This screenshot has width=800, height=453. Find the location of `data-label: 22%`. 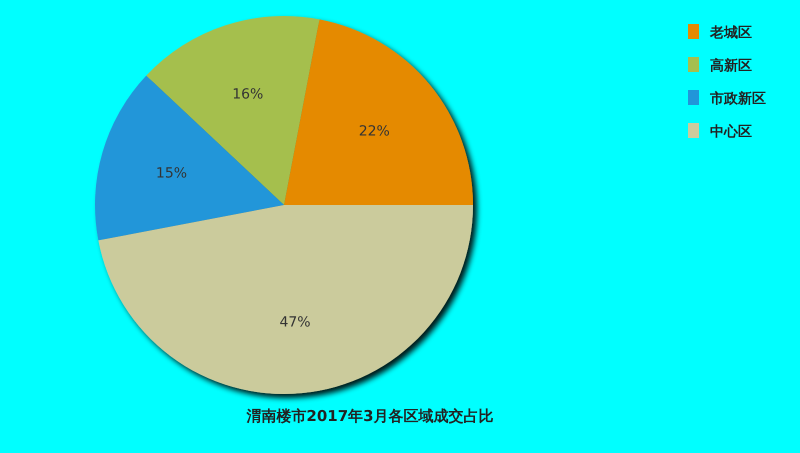

data-label: 22% is located at coordinates (374, 131).